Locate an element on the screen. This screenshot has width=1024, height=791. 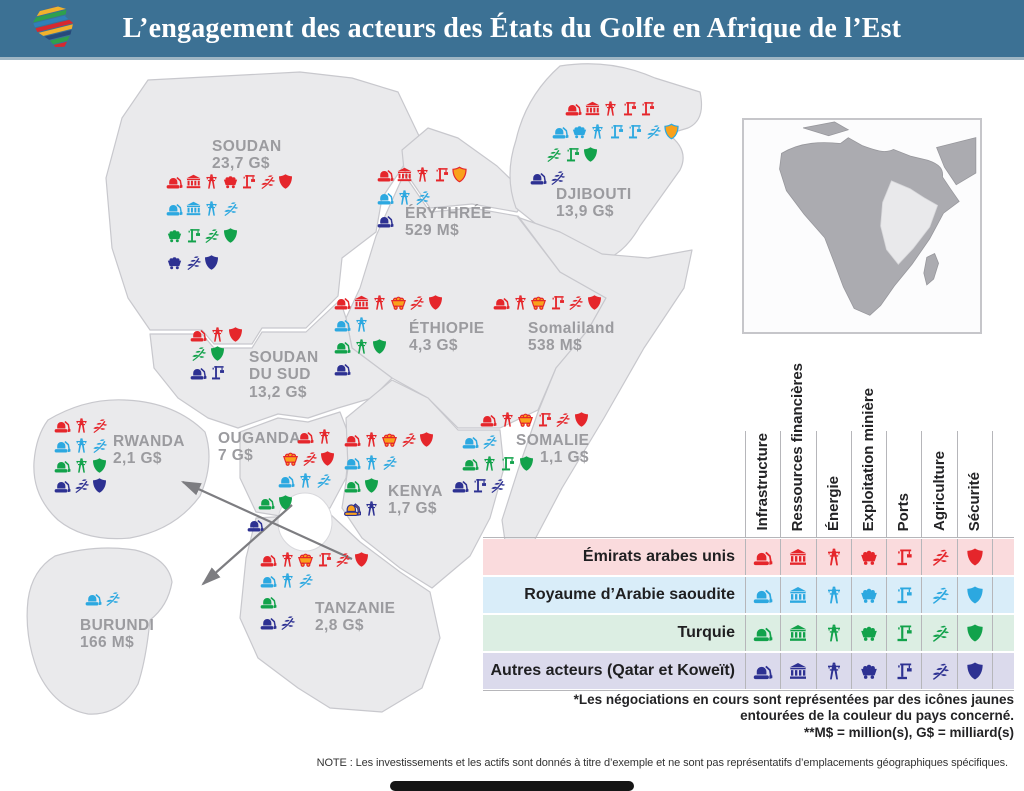
country-label-ethiopie: ÉTHIOPIE 4,3 G$ is located at coordinates (447, 337).